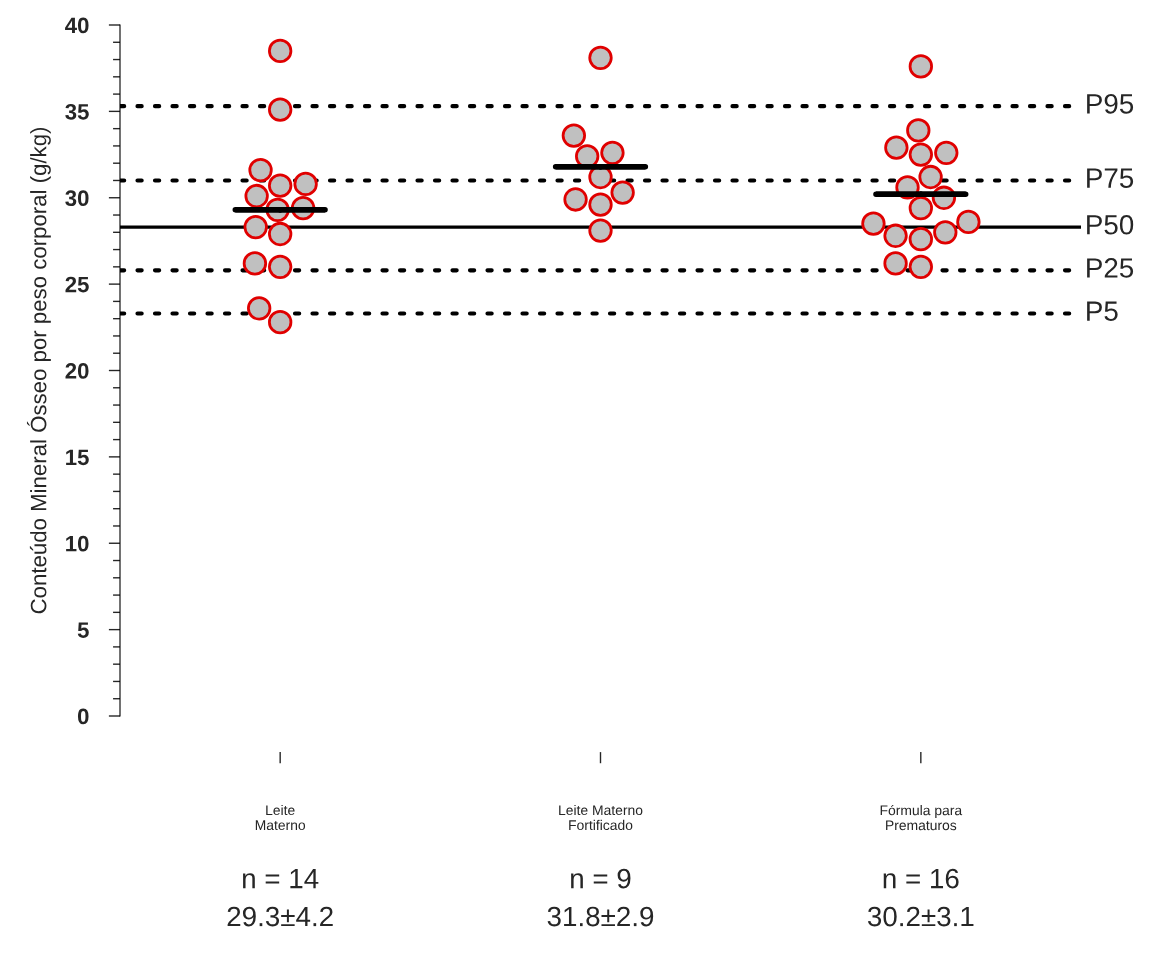  Describe the element at coordinates (83, 716) in the screenshot. I see `y-tick-label: 0` at that location.